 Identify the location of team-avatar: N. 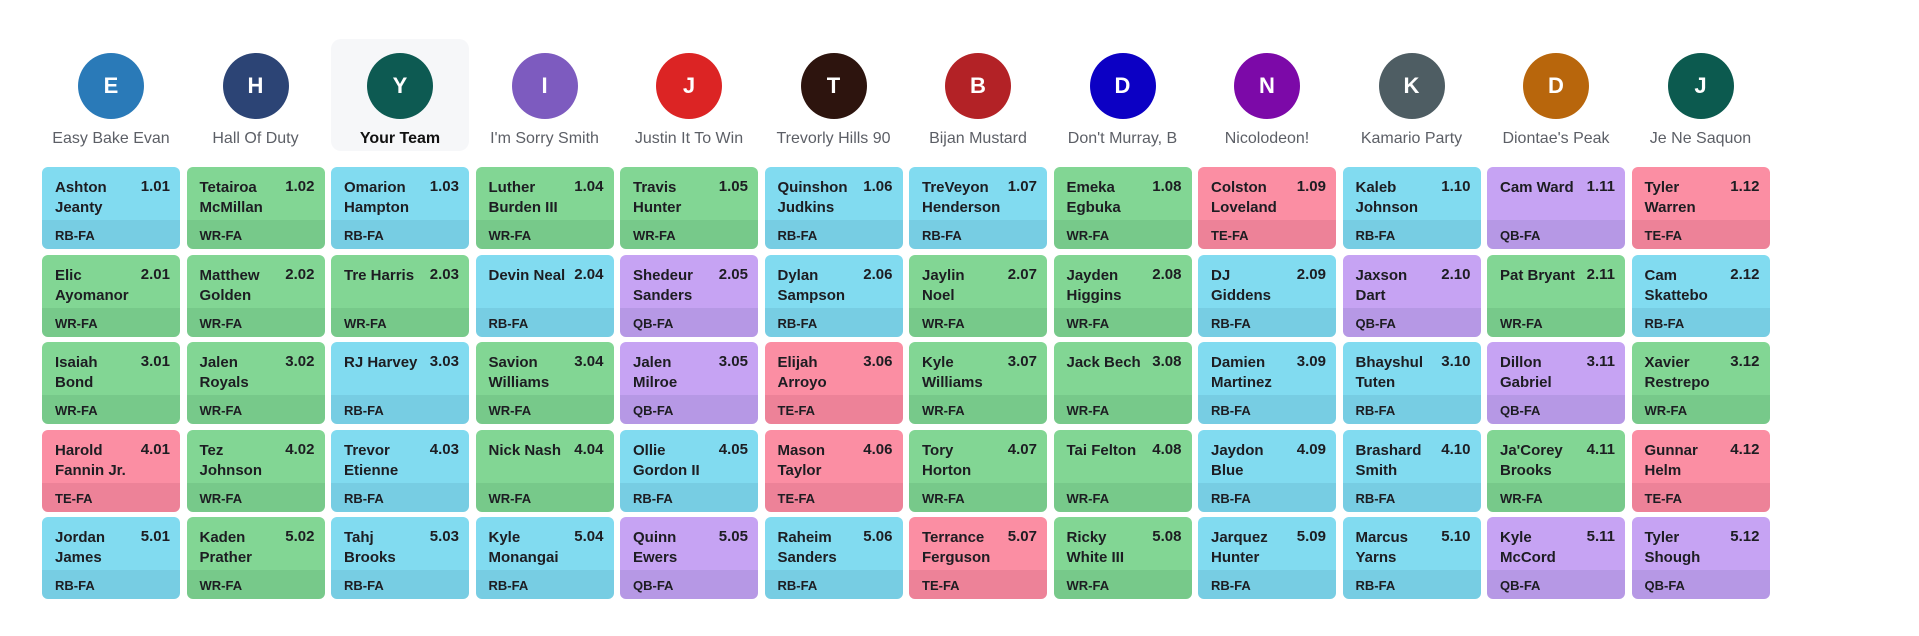
(1267, 86).